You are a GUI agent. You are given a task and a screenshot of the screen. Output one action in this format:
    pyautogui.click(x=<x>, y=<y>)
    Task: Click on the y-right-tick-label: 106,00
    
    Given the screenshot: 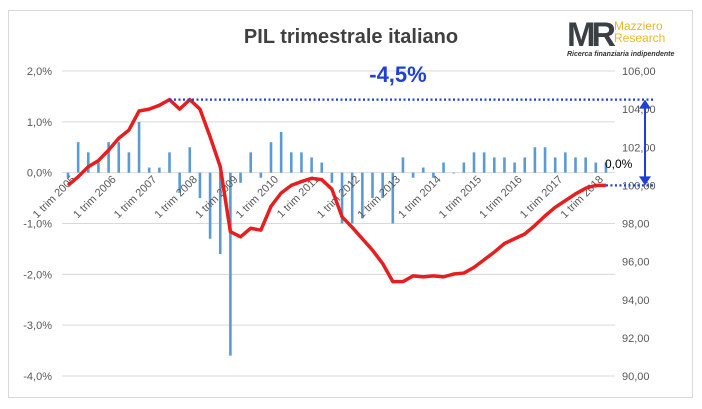 What is the action you would take?
    pyautogui.click(x=639, y=72)
    